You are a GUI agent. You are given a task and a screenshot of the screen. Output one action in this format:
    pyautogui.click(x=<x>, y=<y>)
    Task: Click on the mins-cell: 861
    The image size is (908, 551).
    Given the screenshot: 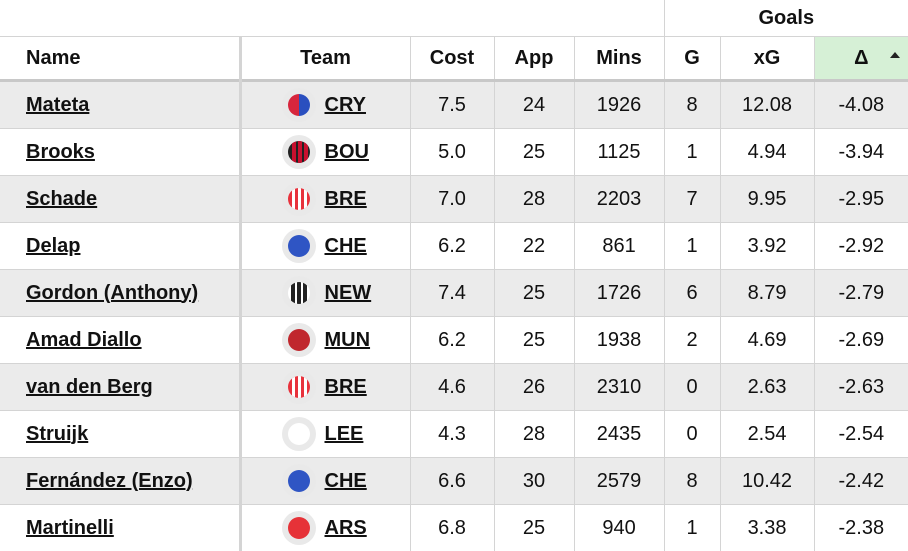 What is the action you would take?
    pyautogui.click(x=619, y=246)
    